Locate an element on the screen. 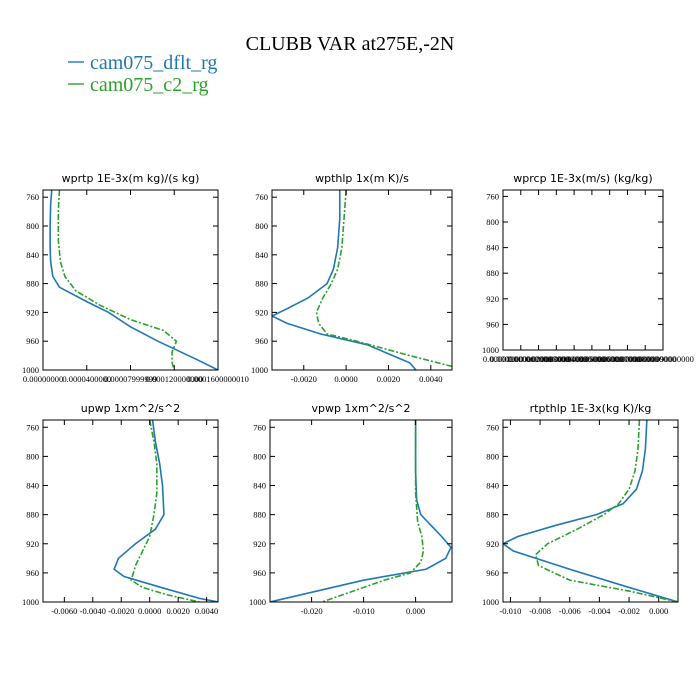  figure-title: CLUBB VAR at275E,-2N is located at coordinates (350, 44).